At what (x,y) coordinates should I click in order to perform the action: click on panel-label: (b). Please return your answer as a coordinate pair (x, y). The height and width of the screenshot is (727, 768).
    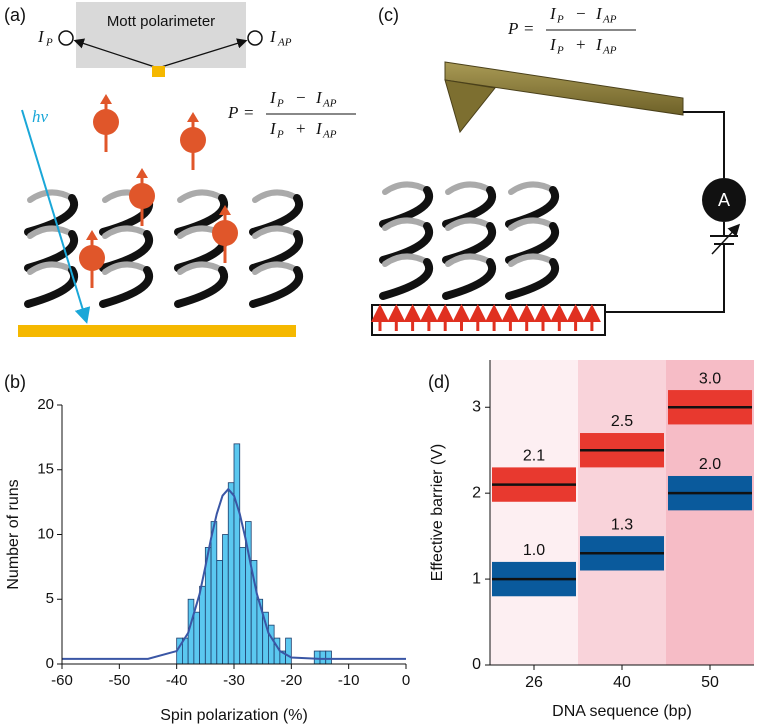
    Looking at the image, I should click on (15, 382).